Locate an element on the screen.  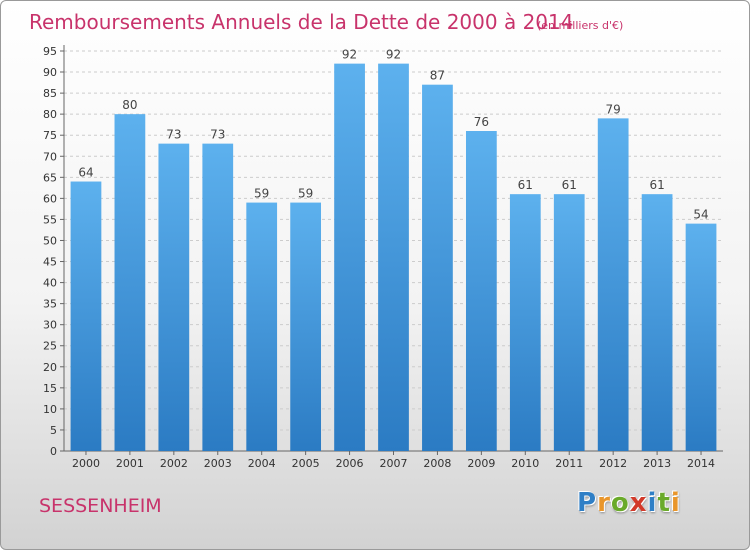
bar-2009 is located at coordinates (481, 291).